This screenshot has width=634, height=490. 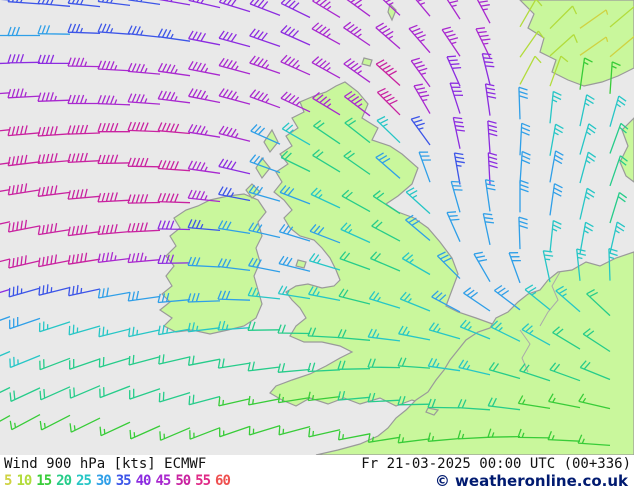 What do you see at coordinates (203, 481) in the screenshot?
I see `legend-value-55: 55` at bounding box center [203, 481].